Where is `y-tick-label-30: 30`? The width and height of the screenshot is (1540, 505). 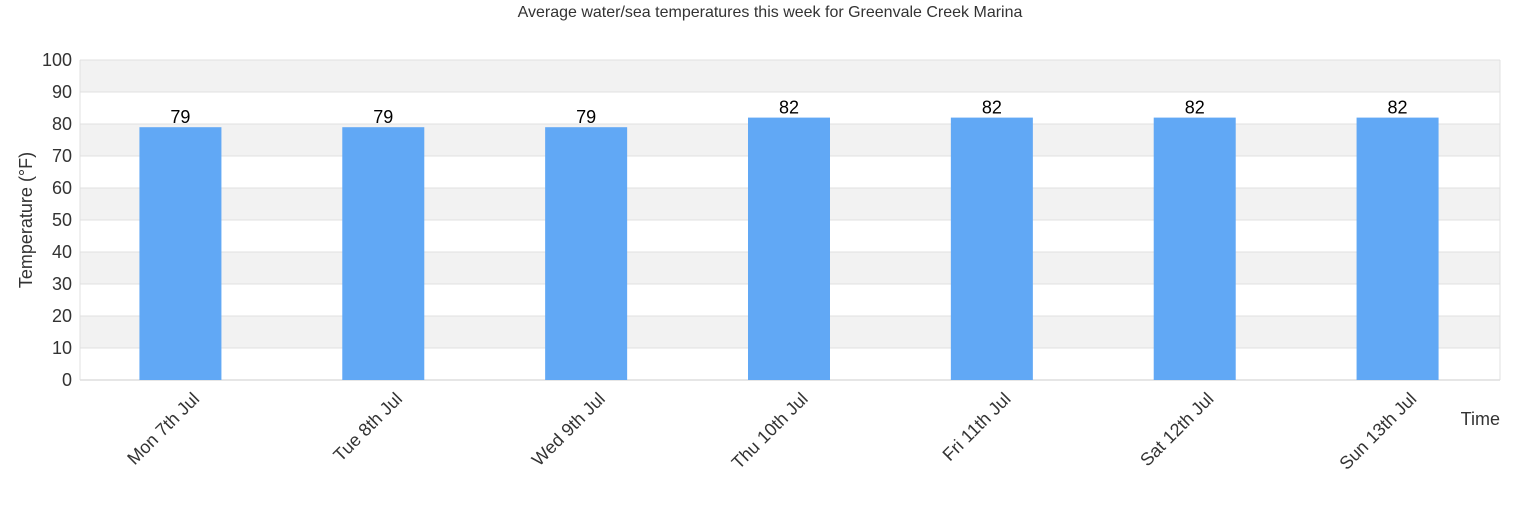 y-tick-label-30: 30 is located at coordinates (62, 284).